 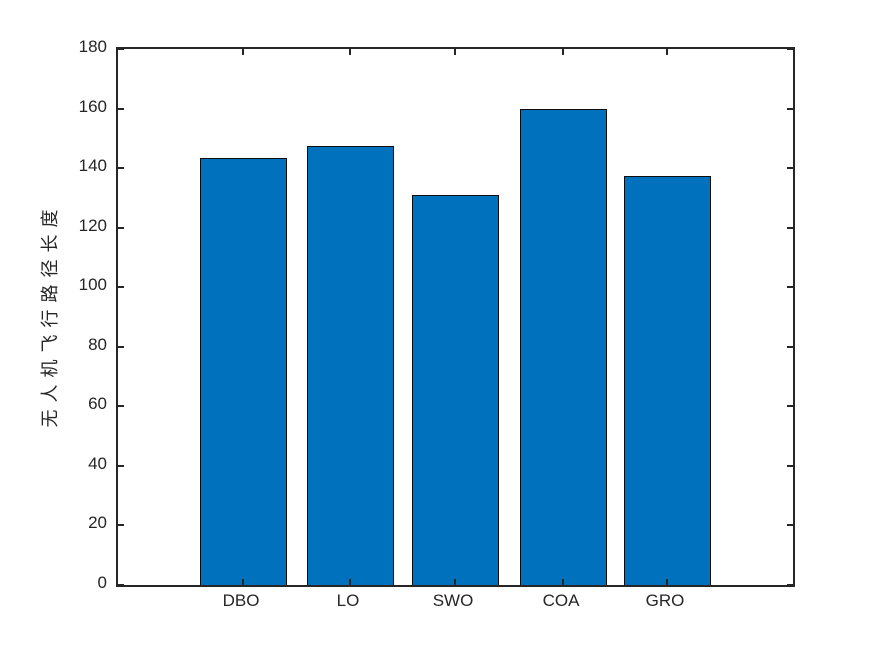 What do you see at coordinates (453, 600) in the screenshot?
I see `x-tick-label-swo: SWO` at bounding box center [453, 600].